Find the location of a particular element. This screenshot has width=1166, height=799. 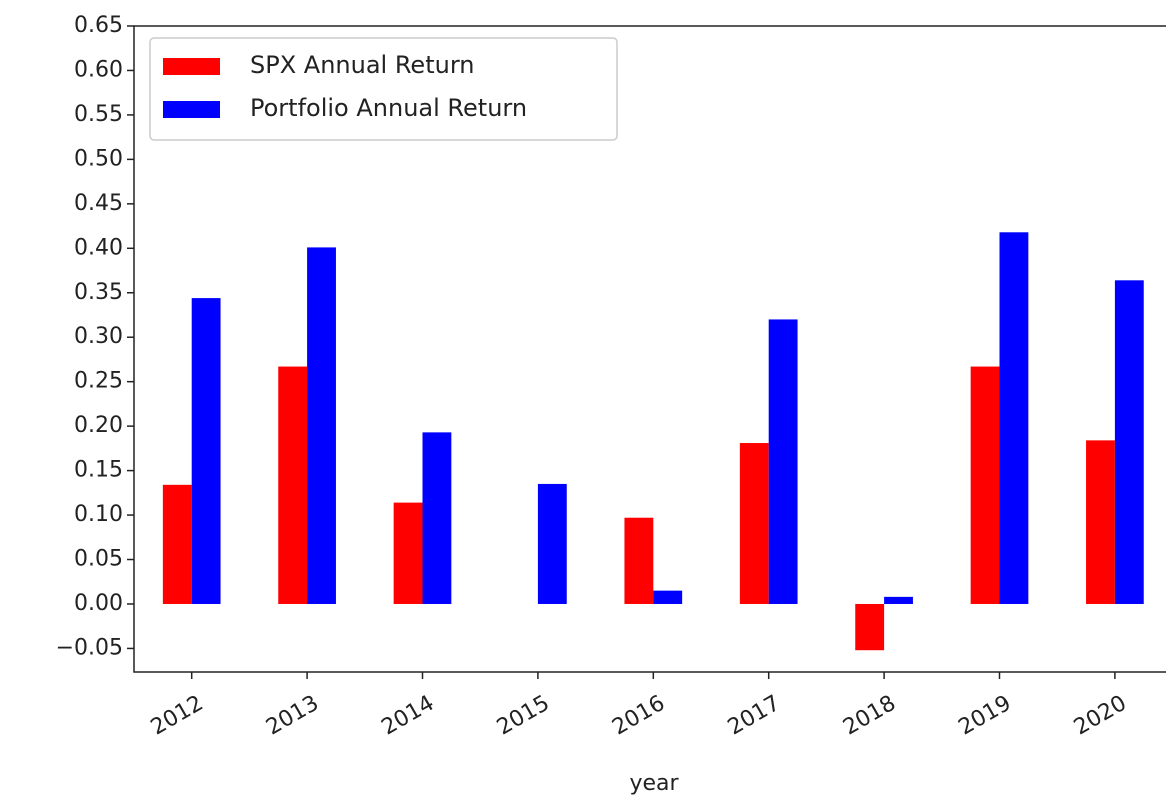

x-tick-label: 2018 is located at coordinates (869, 716).